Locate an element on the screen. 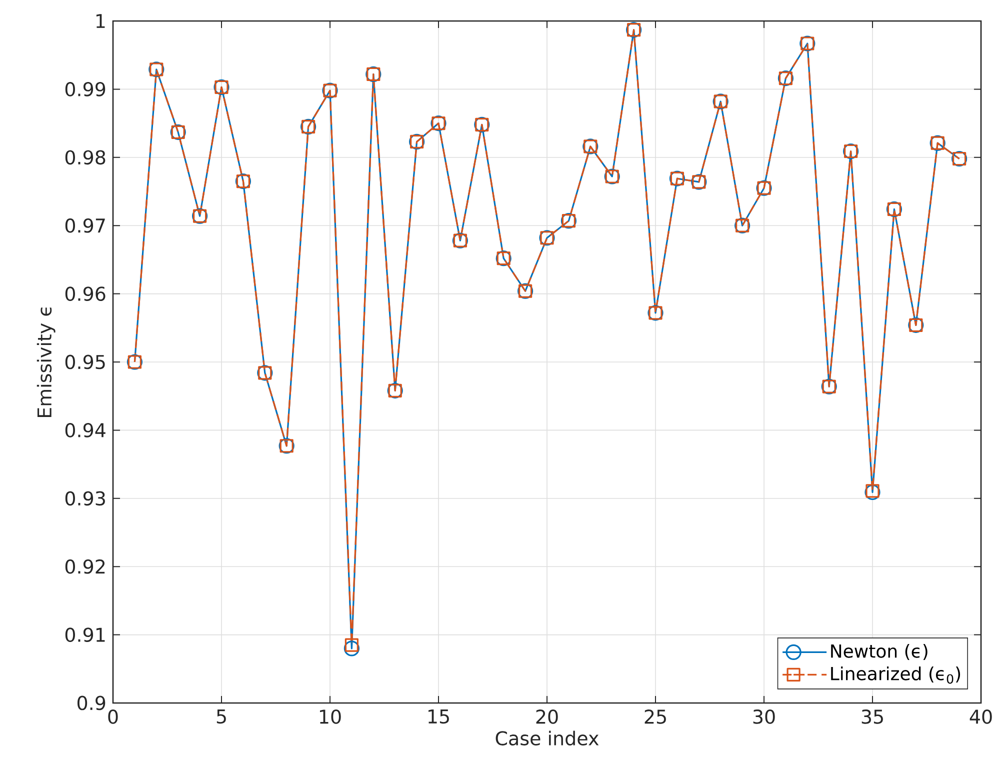 The height and width of the screenshot is (782, 998). y-tick-label: 0.95 is located at coordinates (85, 362).